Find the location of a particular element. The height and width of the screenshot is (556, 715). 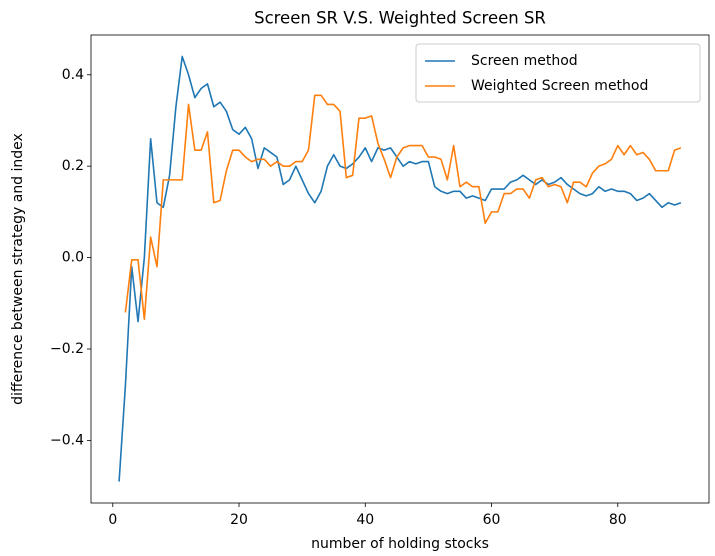

legend-label: Weighted Screen method is located at coordinates (559, 86).